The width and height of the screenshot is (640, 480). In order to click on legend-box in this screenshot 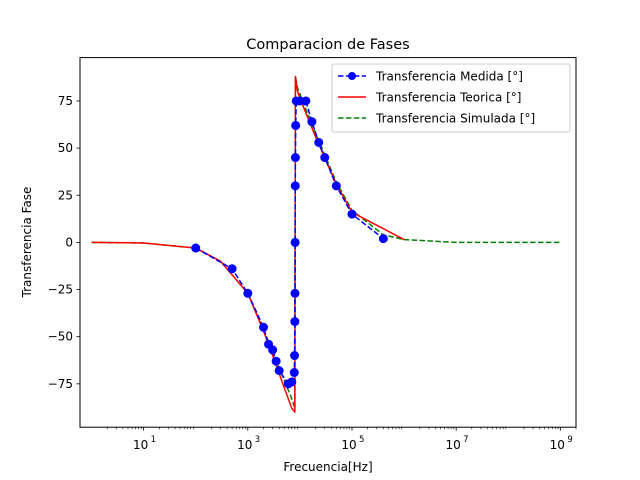, I will do `click(451, 98)`.